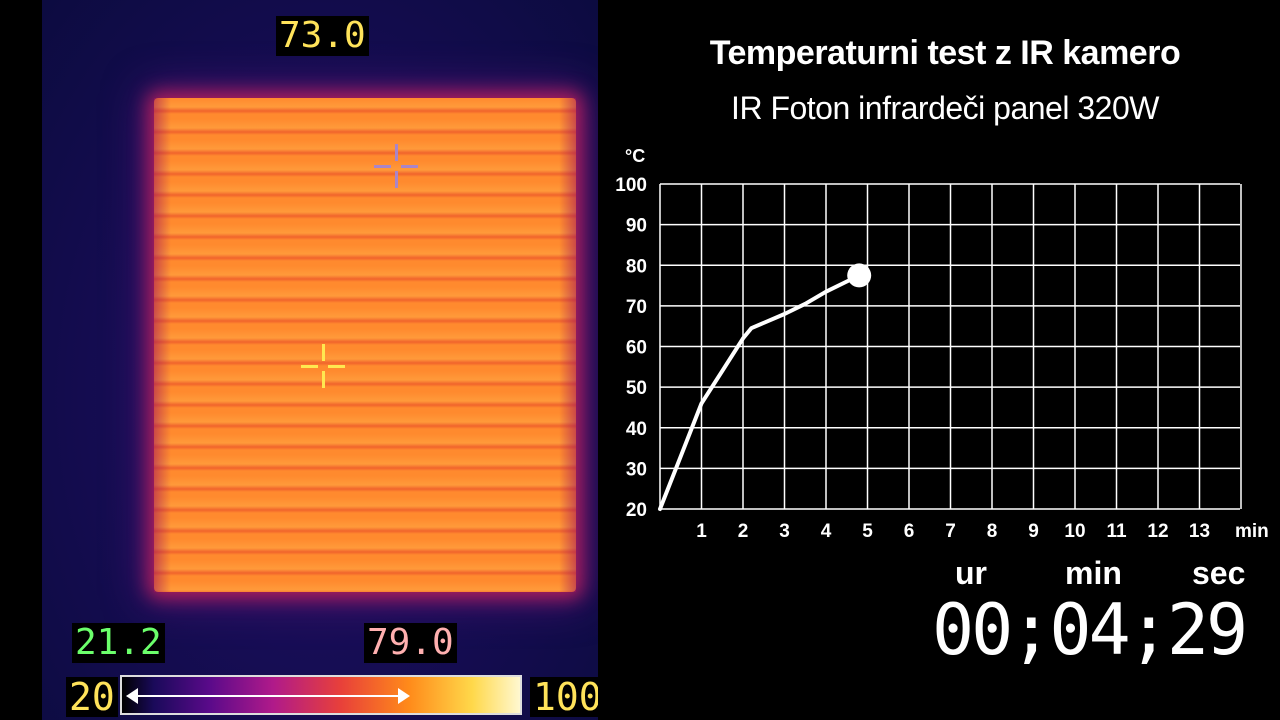  I want to click on x-tick-label: 10, so click(1074, 531).